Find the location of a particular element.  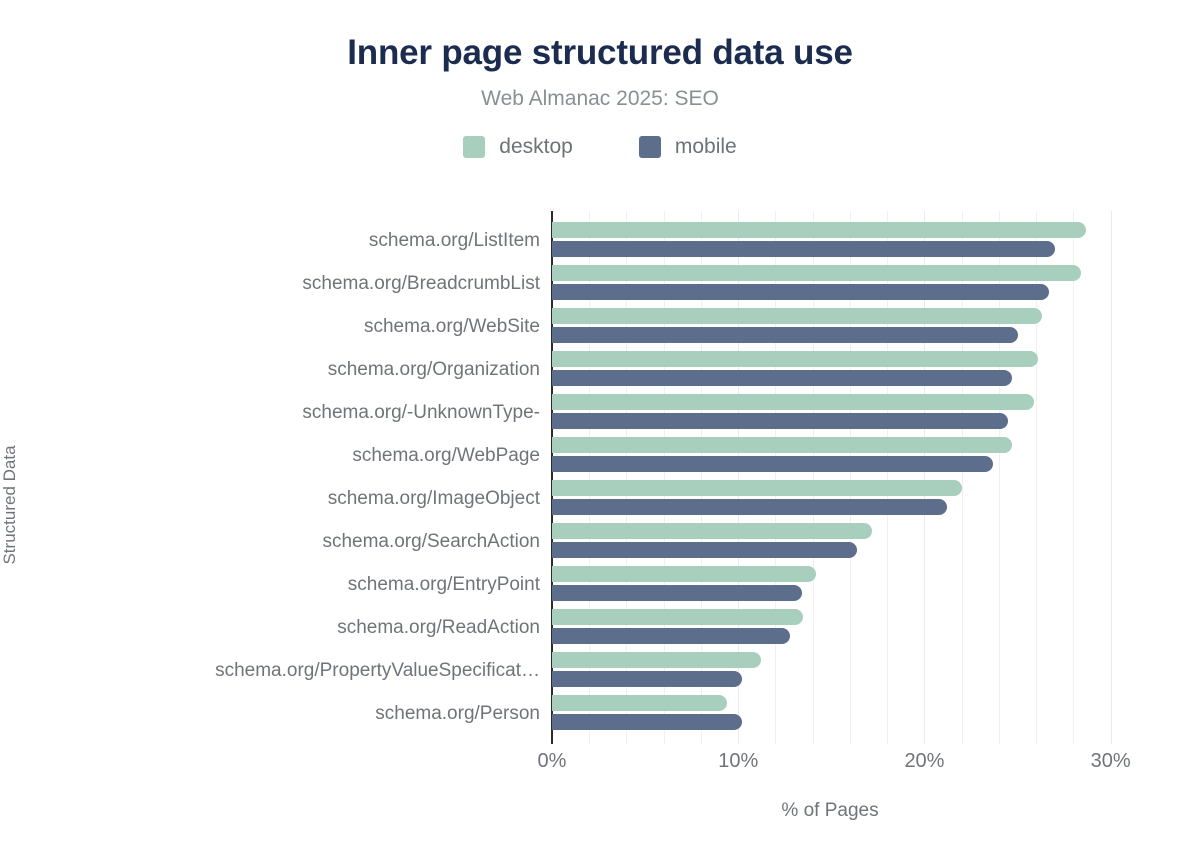

legend-item-desktop: desktop is located at coordinates (518, 147).